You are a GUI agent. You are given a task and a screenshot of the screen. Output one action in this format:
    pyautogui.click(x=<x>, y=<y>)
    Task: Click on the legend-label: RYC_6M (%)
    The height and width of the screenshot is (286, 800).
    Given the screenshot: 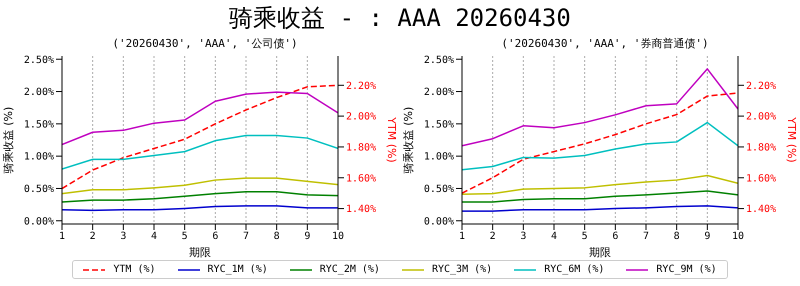 What is the action you would take?
    pyautogui.click(x=574, y=269)
    